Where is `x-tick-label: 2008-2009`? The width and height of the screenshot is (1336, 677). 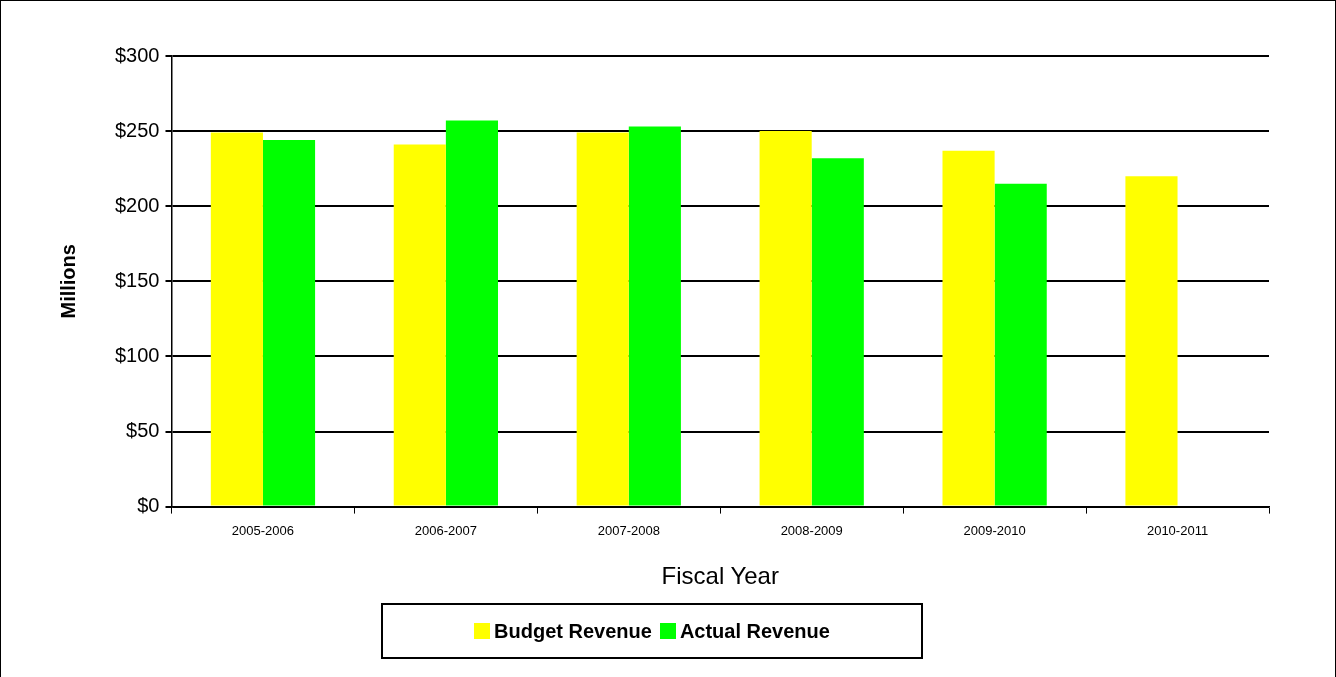
x-tick-label: 2008-2009 is located at coordinates (811, 530).